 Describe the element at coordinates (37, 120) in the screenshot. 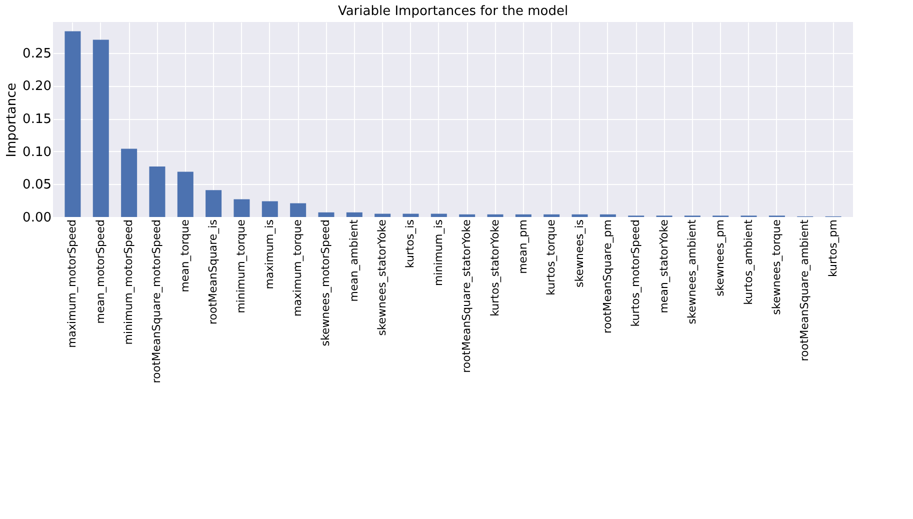

I see `y-tick-label: 0.15` at that location.